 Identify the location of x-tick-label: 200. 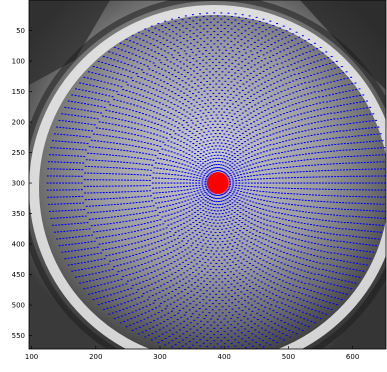
(95, 357).